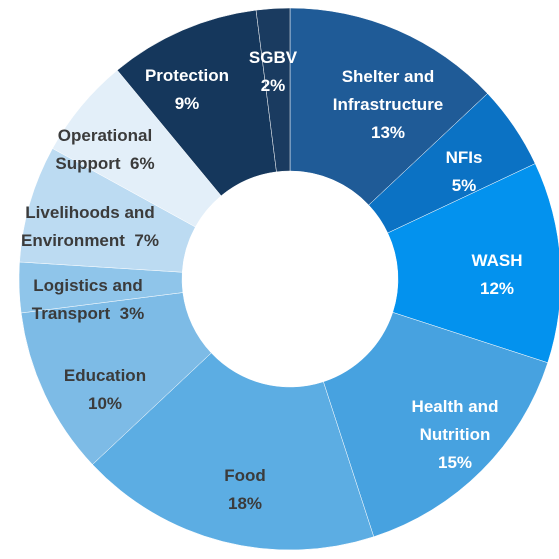  I want to click on segment-label: SGBV 2%, so click(273, 72).